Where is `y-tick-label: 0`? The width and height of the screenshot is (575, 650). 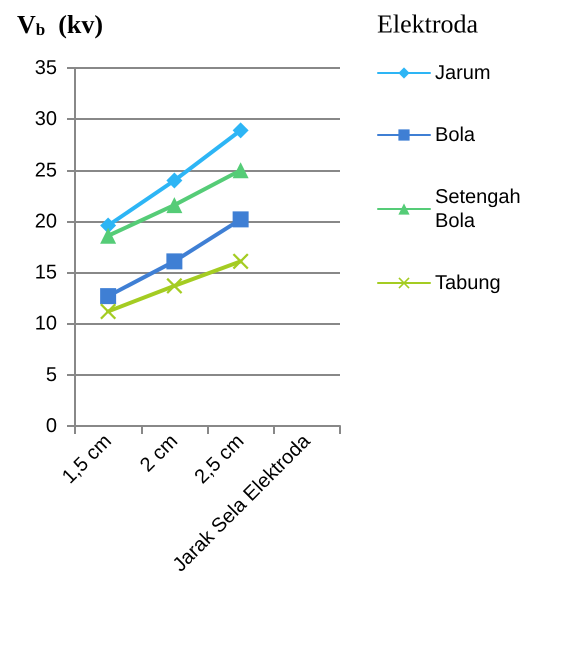 y-tick-label: 0 is located at coordinates (51, 426).